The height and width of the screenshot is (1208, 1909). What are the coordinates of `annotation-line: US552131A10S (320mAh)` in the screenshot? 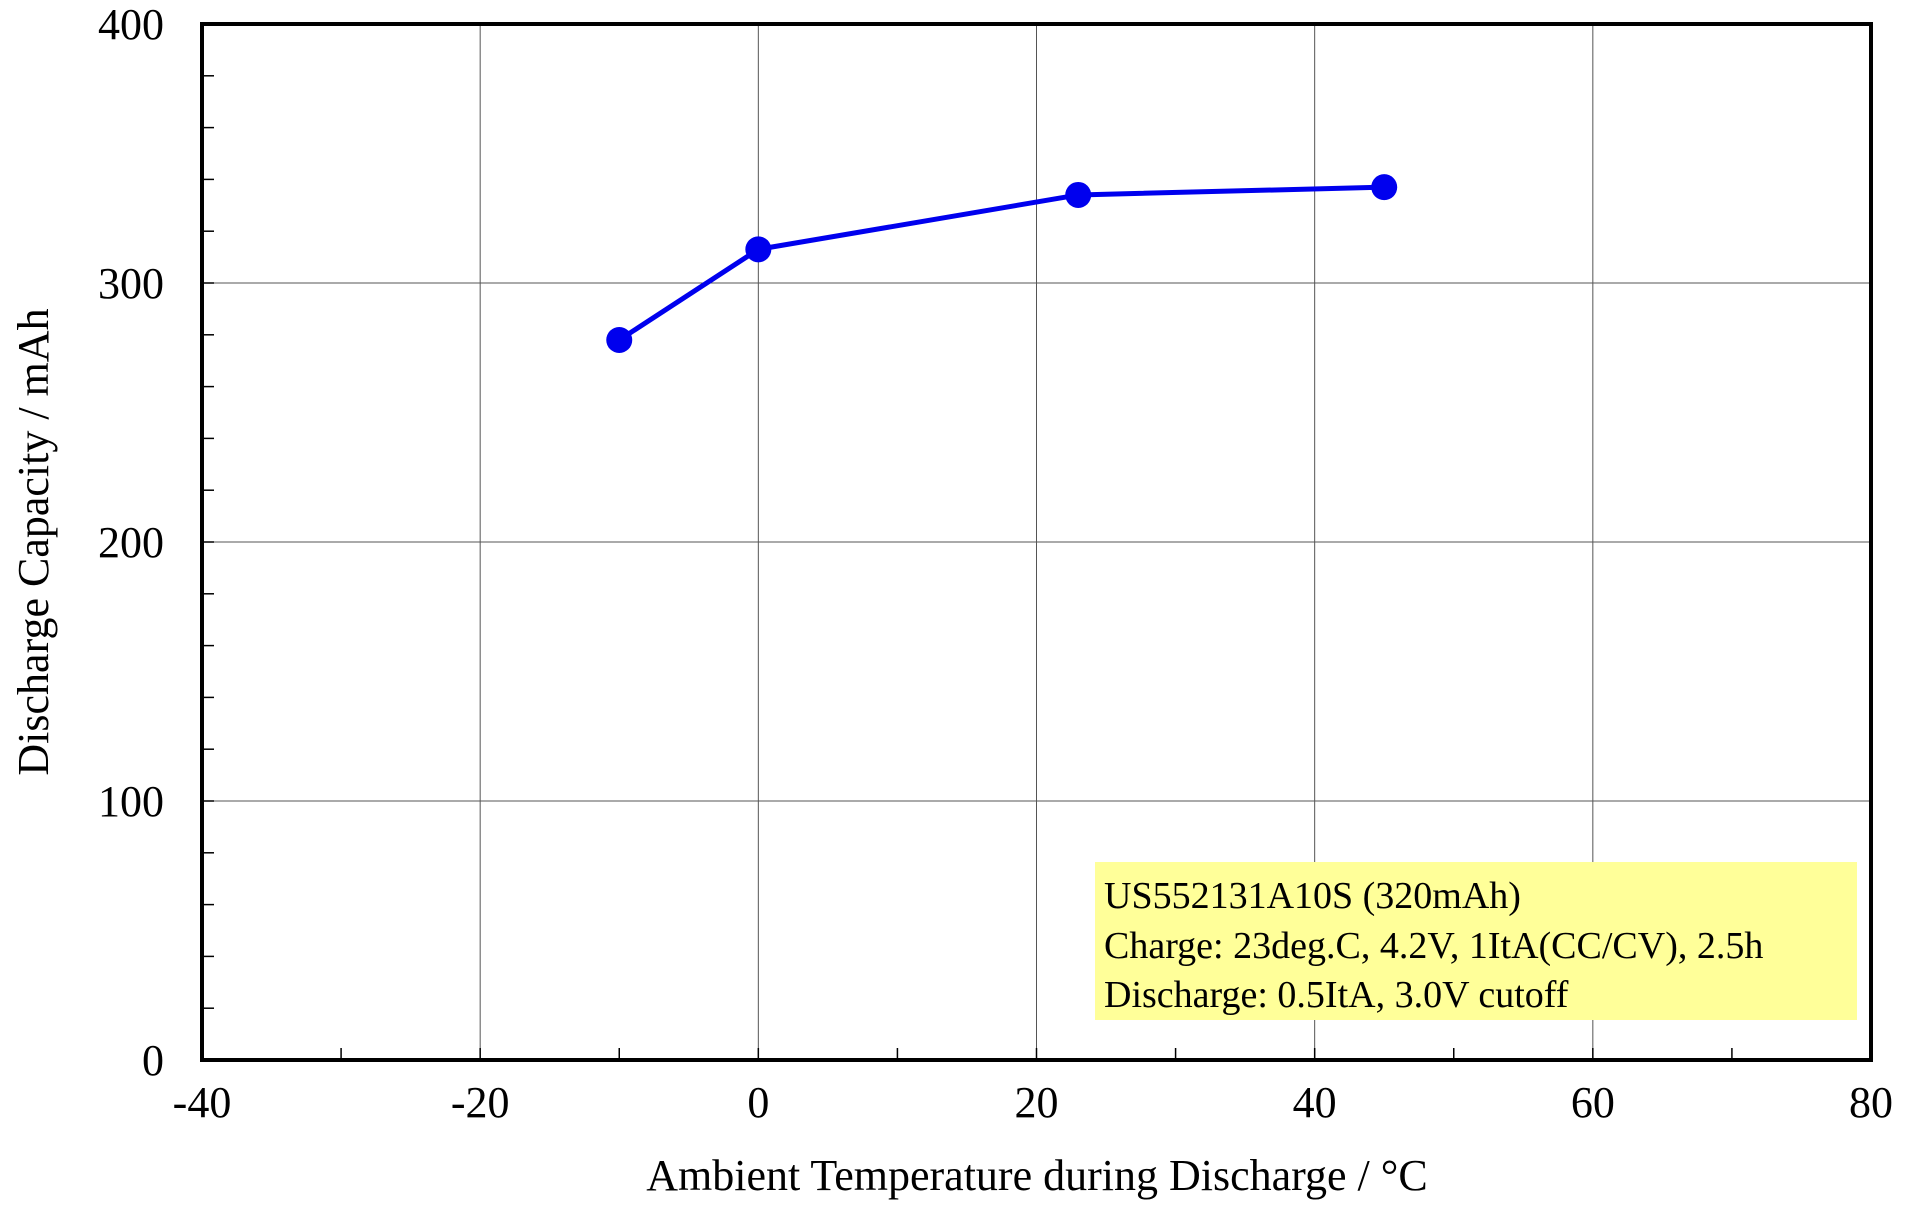 It's located at (1312, 896).